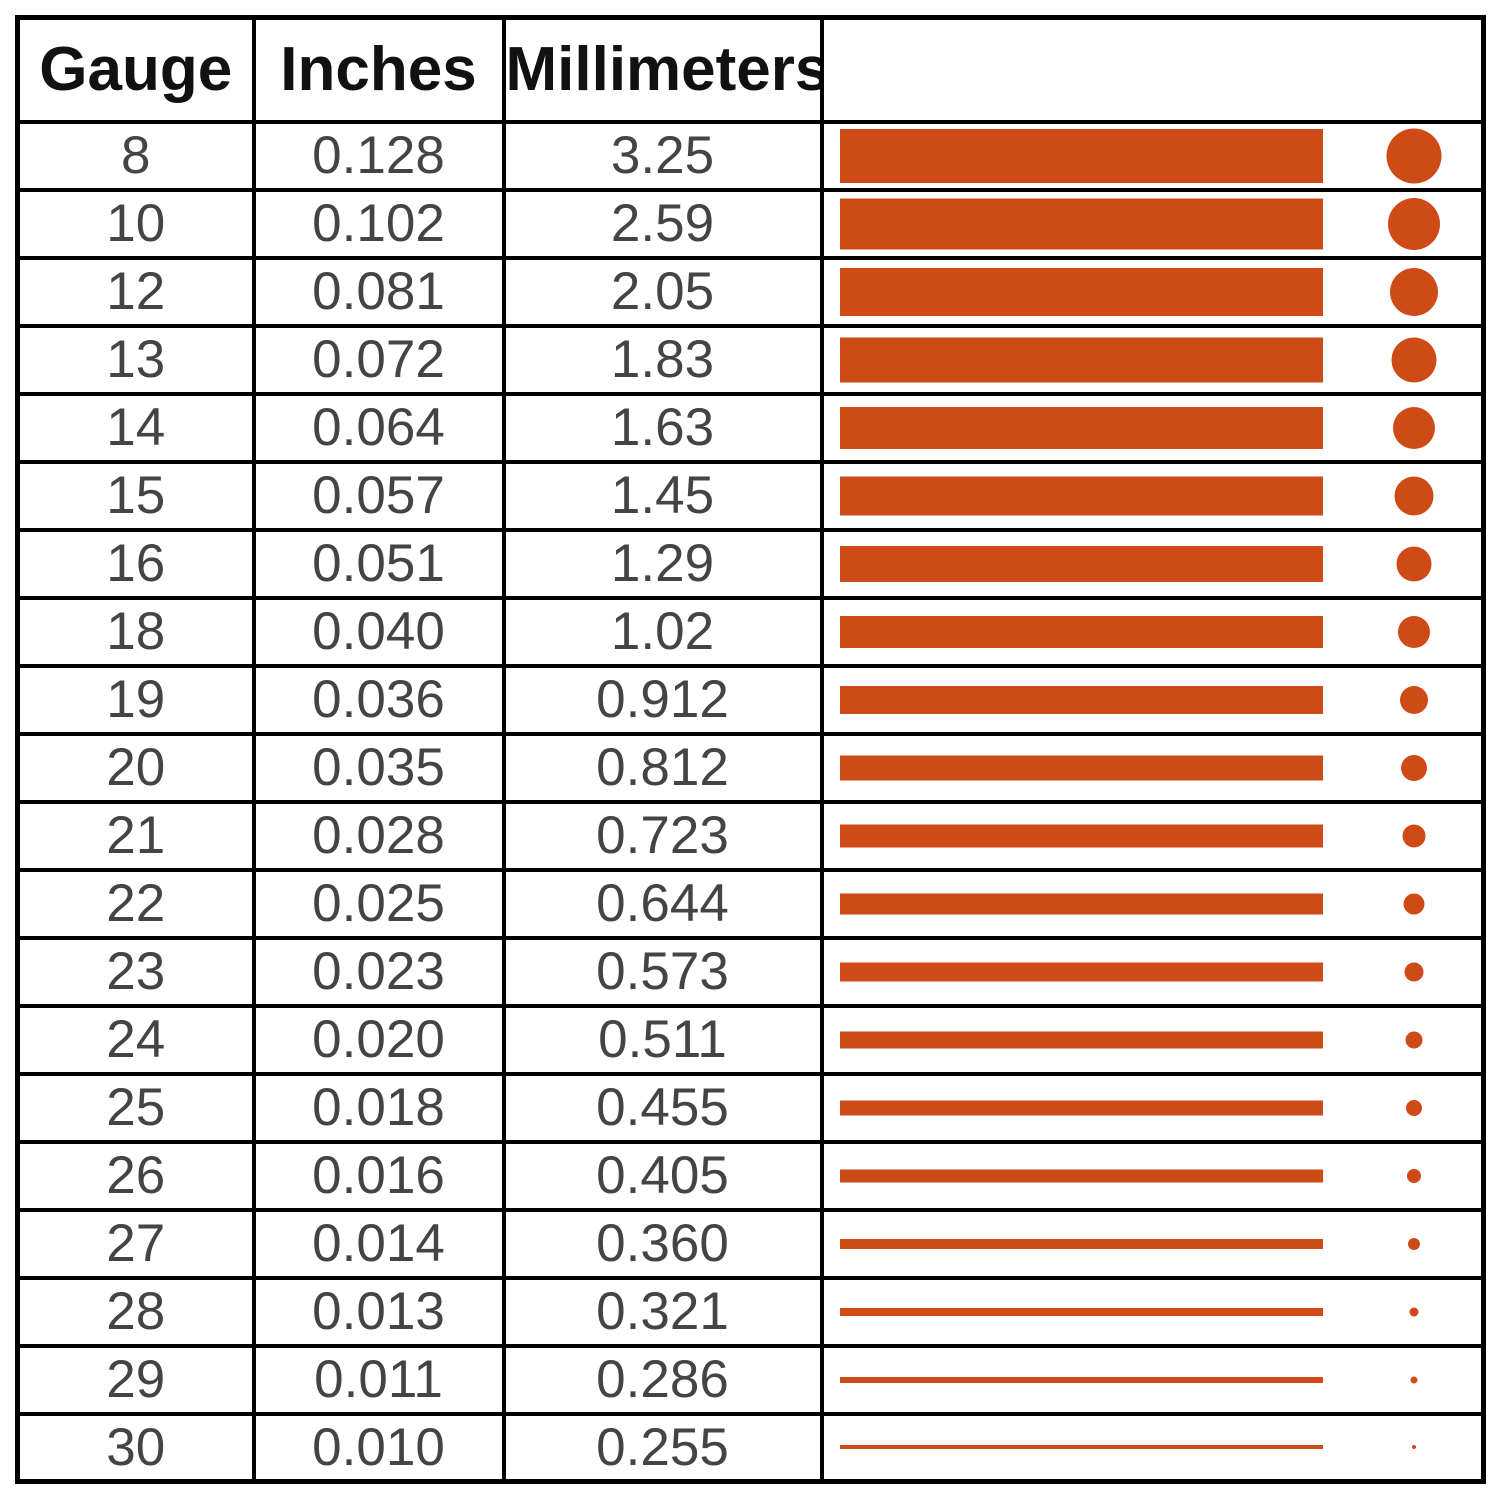  I want to click on table-row: 20 0.035 0.812, so click(750, 767).